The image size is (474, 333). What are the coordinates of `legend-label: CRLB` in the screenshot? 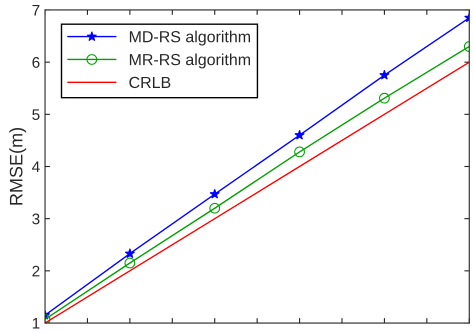 It's located at (149, 82).